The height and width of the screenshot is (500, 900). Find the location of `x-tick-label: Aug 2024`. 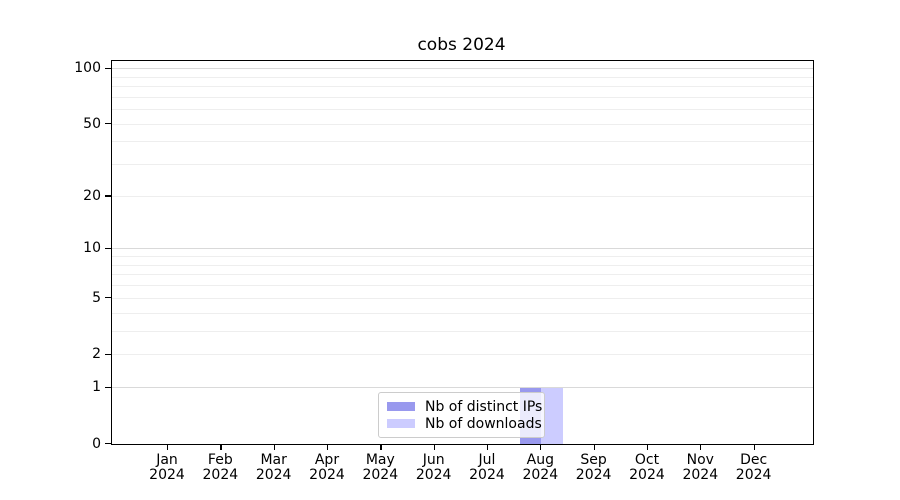

x-tick-label: Aug 2024 is located at coordinates (540, 467).